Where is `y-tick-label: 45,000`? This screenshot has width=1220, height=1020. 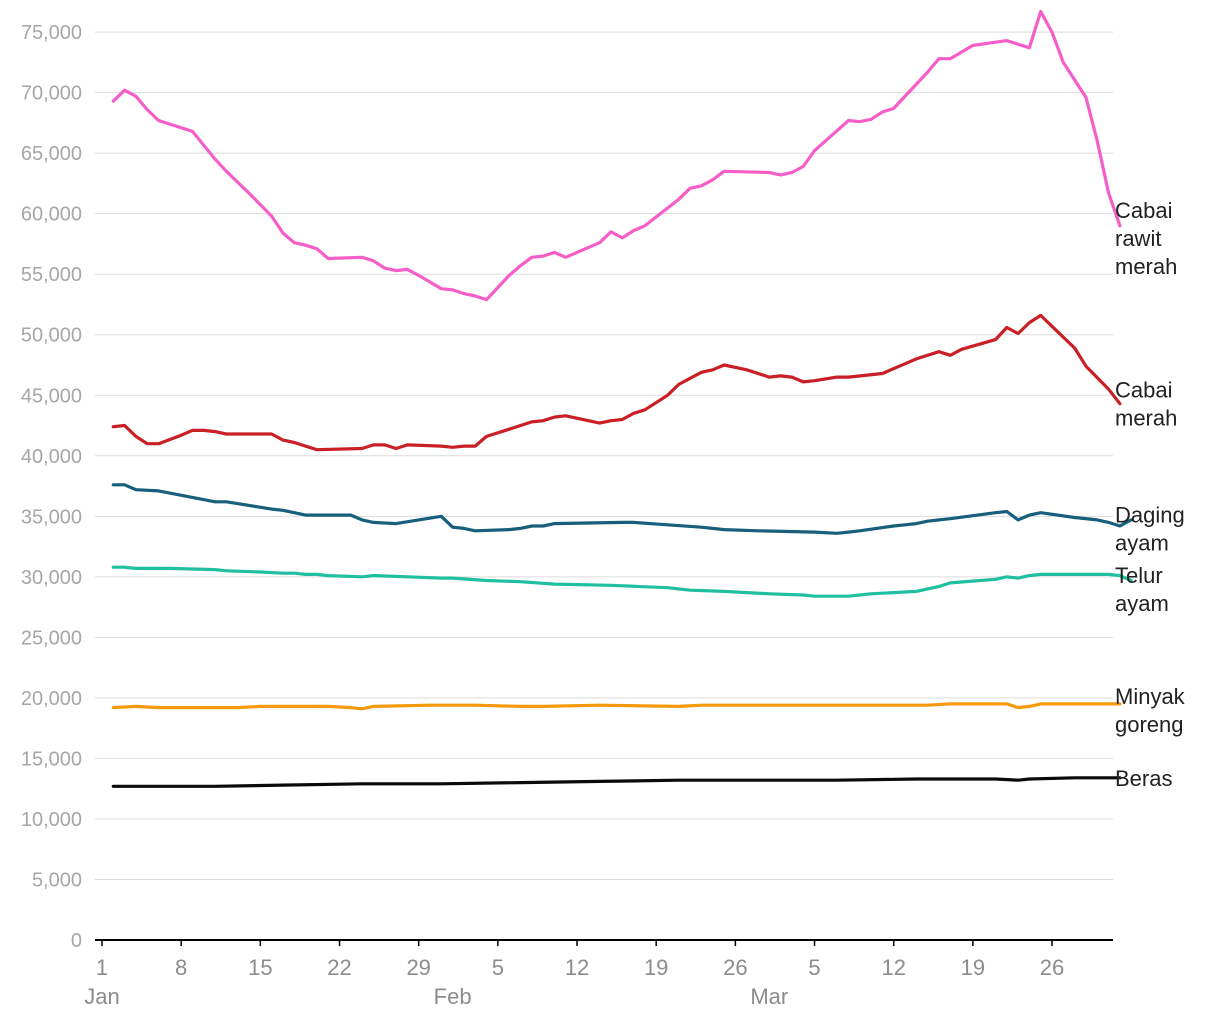
y-tick-label: 45,000 is located at coordinates (51, 396).